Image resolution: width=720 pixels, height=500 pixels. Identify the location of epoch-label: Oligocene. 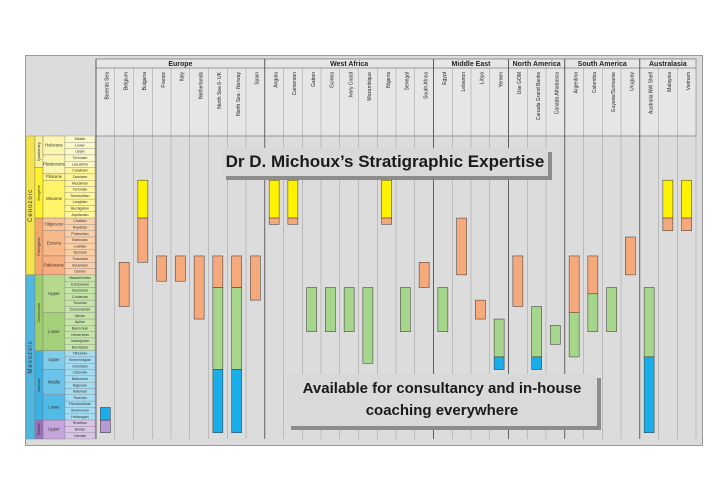
(55, 223).